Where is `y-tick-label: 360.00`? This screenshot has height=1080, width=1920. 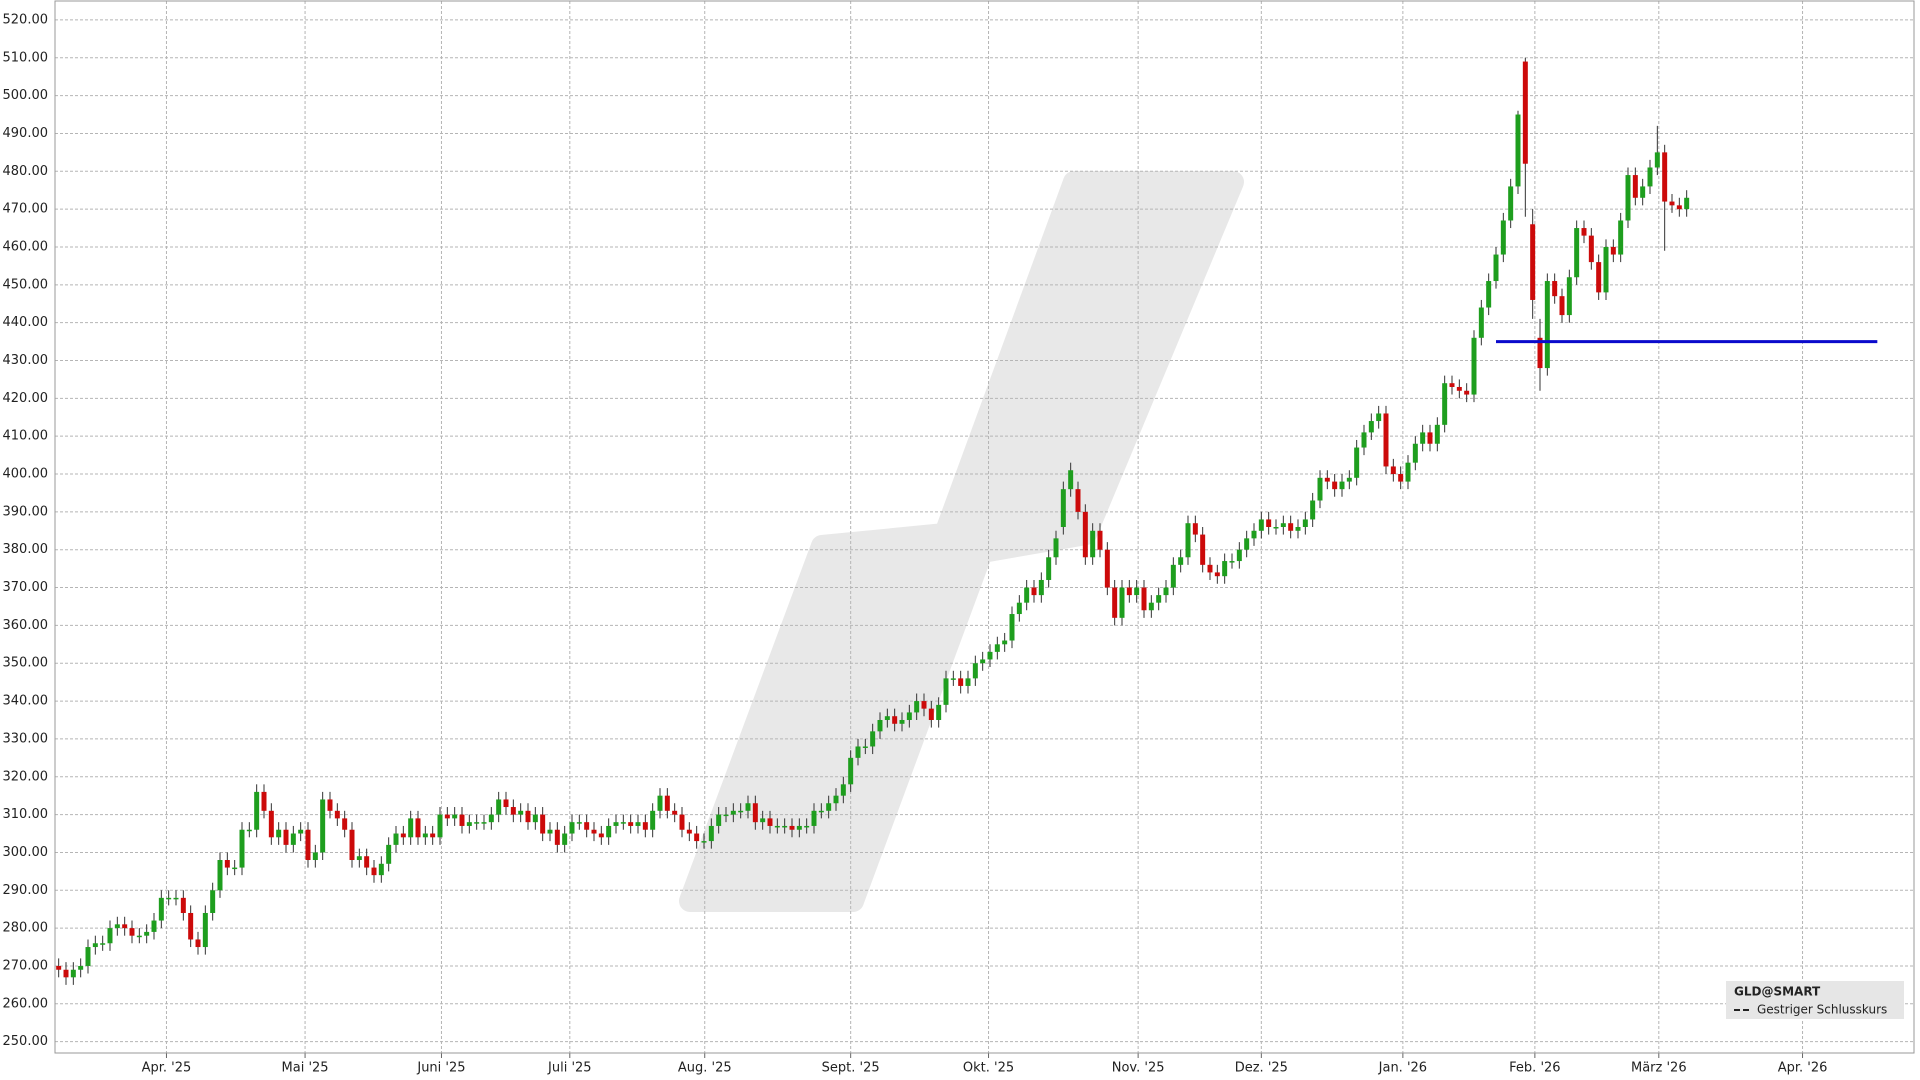 y-tick-label: 360.00 is located at coordinates (26, 625).